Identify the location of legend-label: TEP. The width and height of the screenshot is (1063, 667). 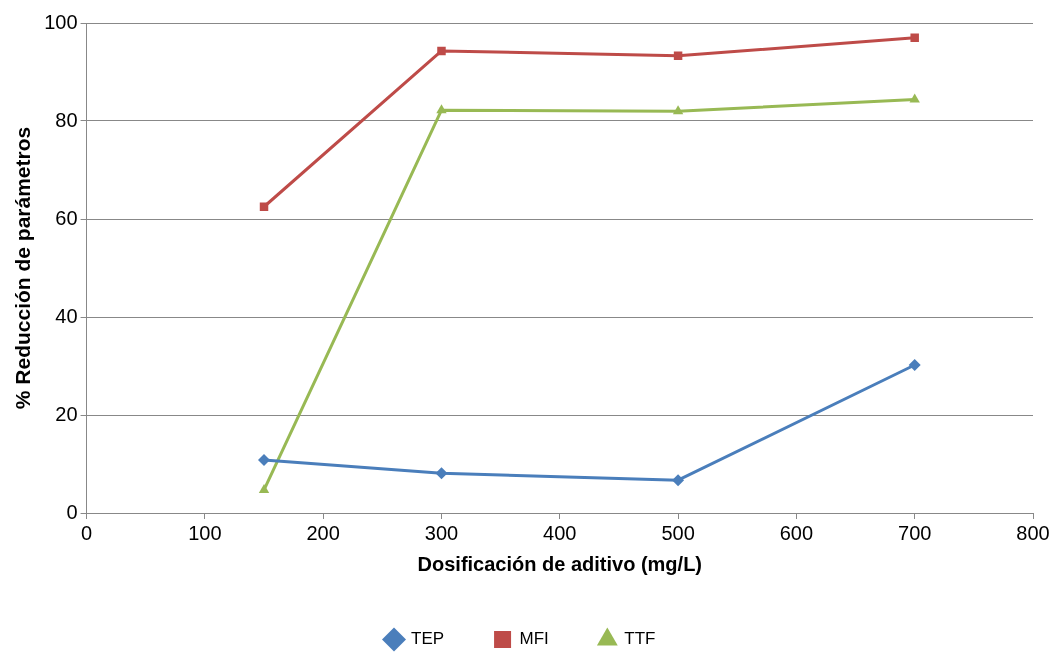
(428, 639).